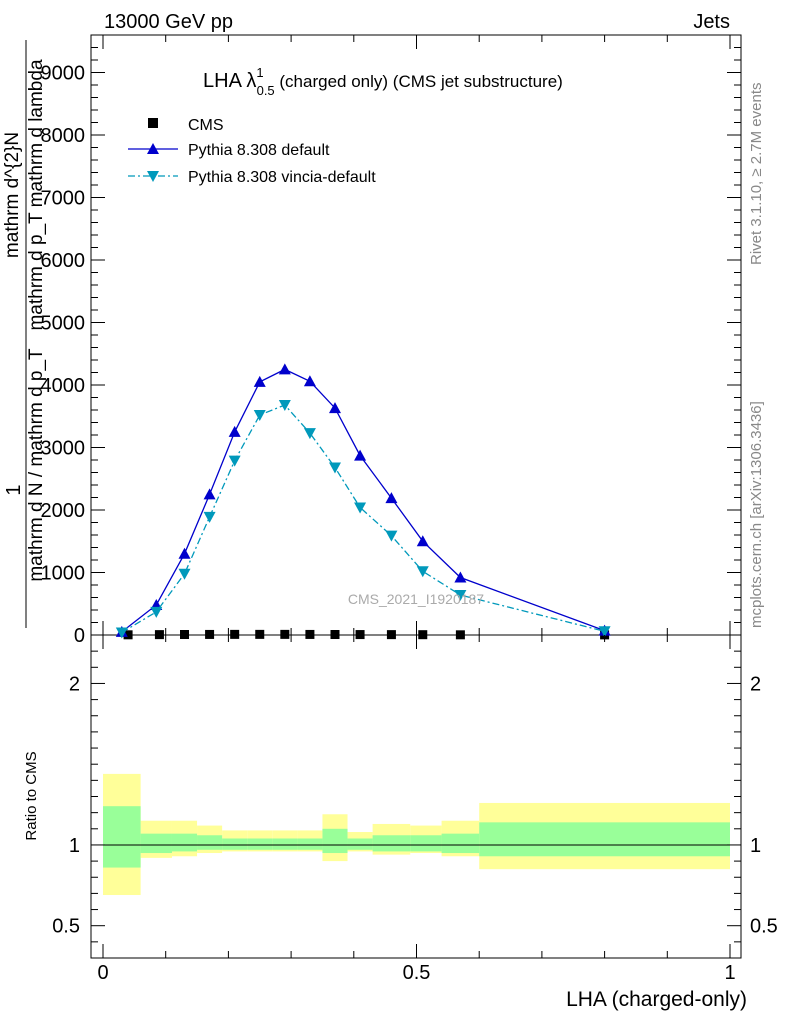  Describe the element at coordinates (416, 834) in the screenshot. I see `ratio-bands-layer` at that location.